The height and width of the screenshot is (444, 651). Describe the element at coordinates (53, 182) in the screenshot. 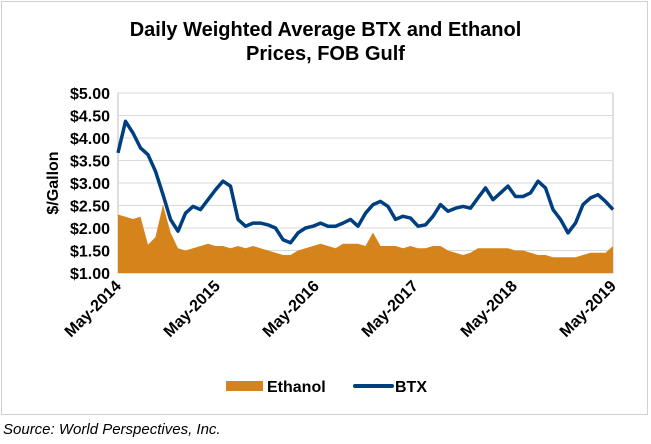

I see `y-axis-label: $/Gallon` at that location.